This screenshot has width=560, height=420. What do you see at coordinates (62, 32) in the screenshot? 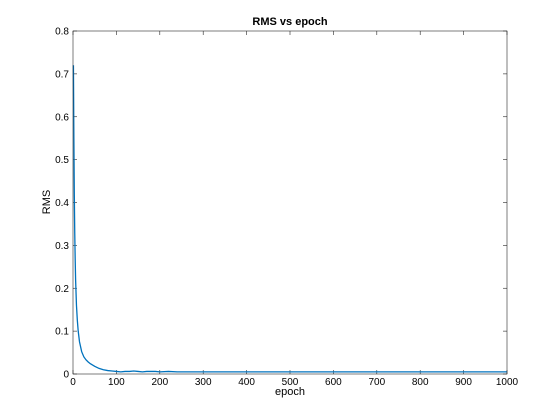
I see `y-tick-label: 0.8` at bounding box center [62, 32].